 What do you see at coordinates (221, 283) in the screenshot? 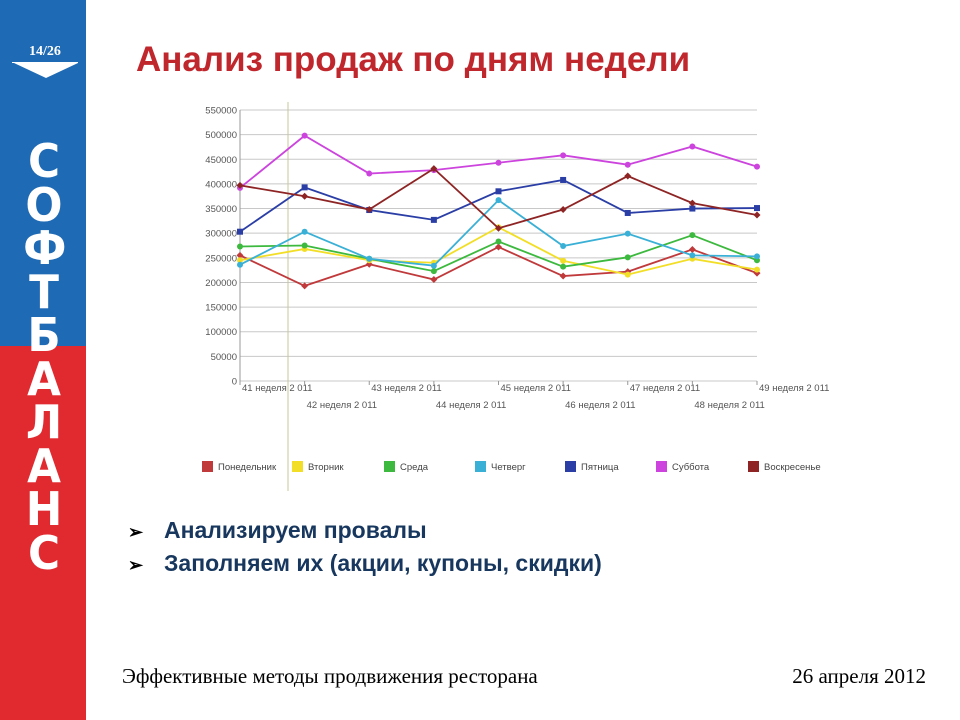
I see `y-tick-label: 200000` at bounding box center [221, 283].